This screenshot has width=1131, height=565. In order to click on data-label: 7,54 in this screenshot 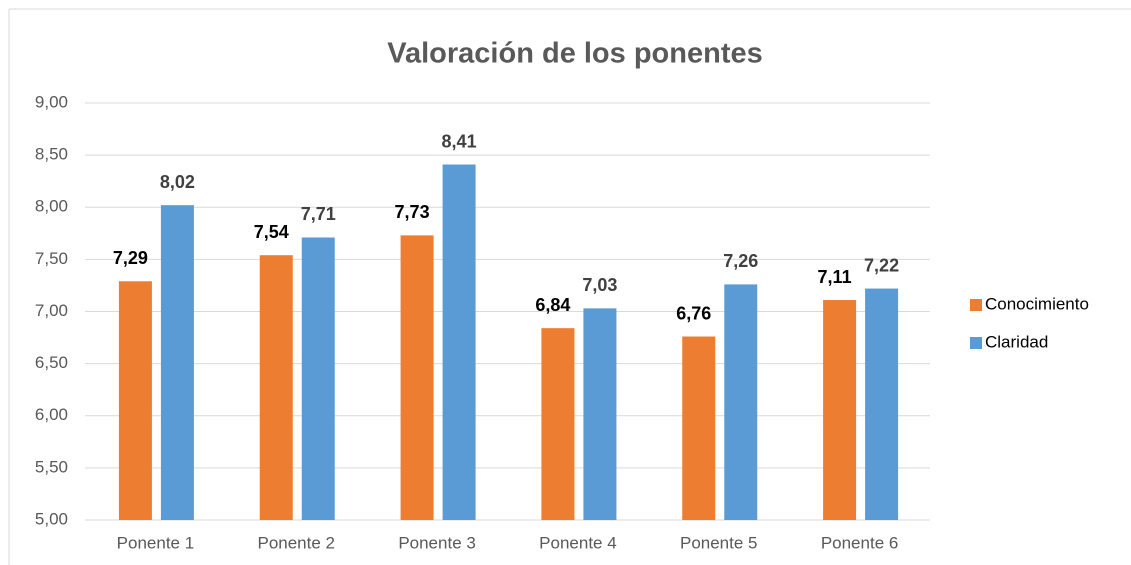, I will do `click(271, 232)`.